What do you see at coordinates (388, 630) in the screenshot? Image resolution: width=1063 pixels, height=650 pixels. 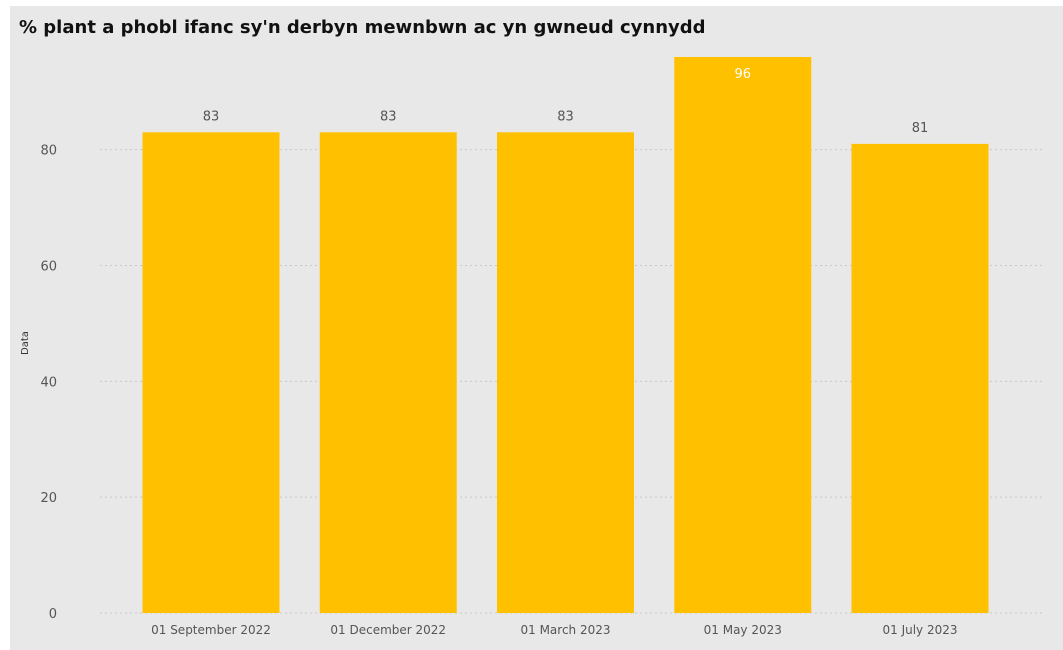 I see `x-tick-label: 01 December 2022` at bounding box center [388, 630].